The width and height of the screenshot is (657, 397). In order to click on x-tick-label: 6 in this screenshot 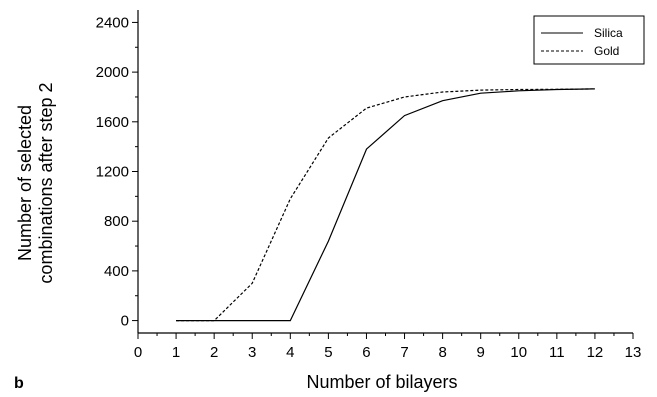, I will do `click(366, 352)`.